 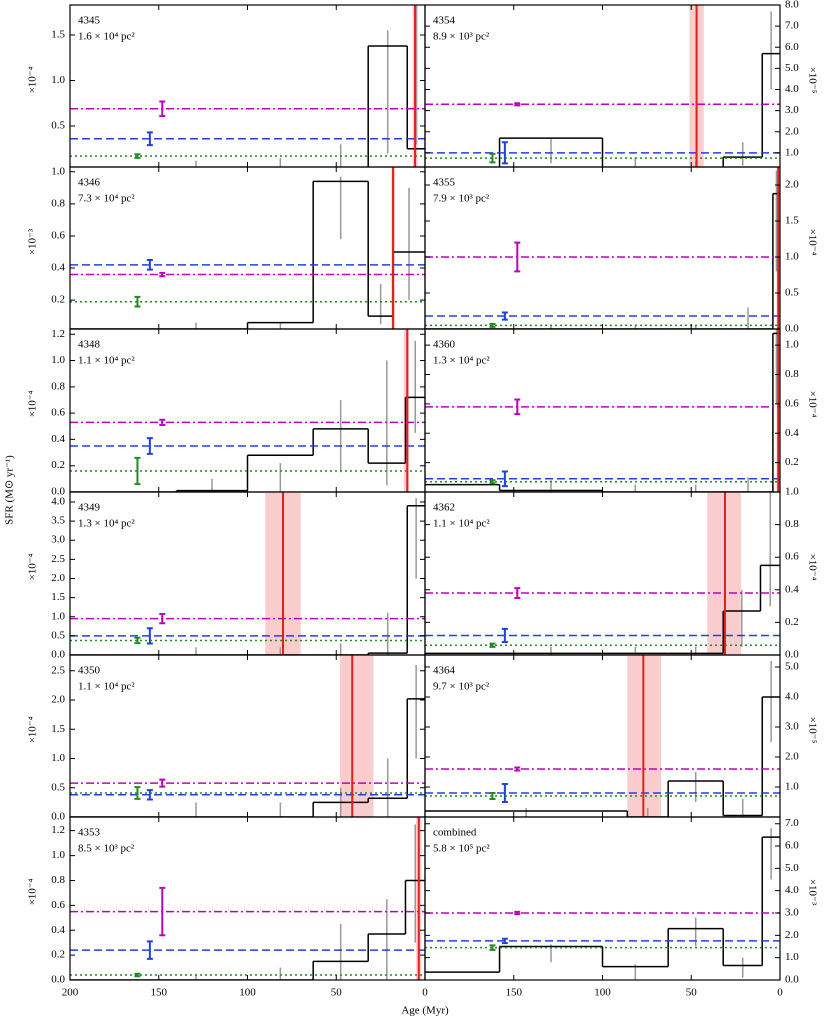 What do you see at coordinates (461, 199) in the screenshot?
I see `panel-area: 7.9 × 10³ pc²` at bounding box center [461, 199].